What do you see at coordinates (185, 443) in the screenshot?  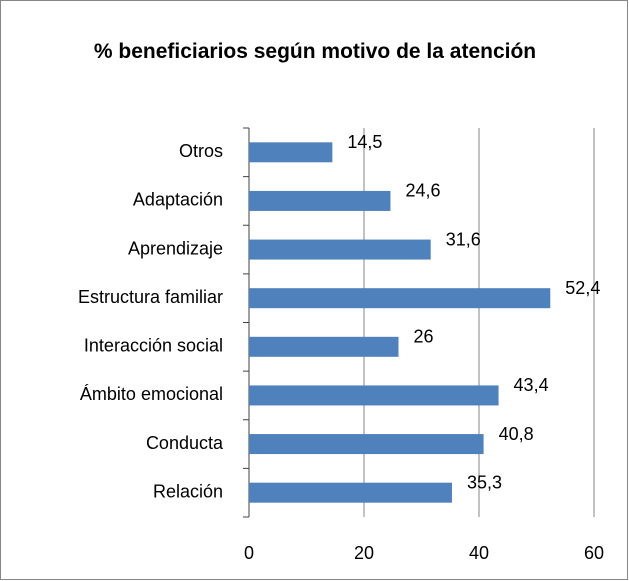 I see `y-tick-label: Conducta` at bounding box center [185, 443].